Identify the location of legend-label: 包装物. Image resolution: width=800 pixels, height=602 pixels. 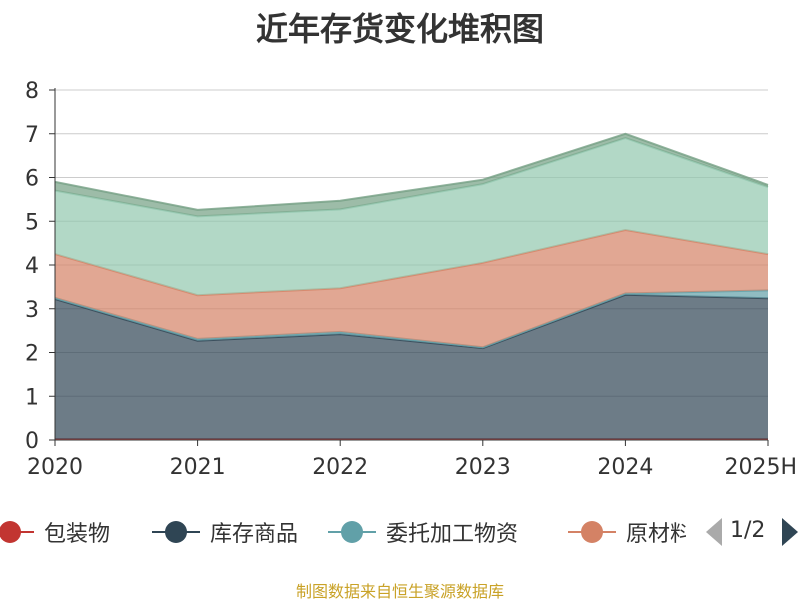
(77, 534).